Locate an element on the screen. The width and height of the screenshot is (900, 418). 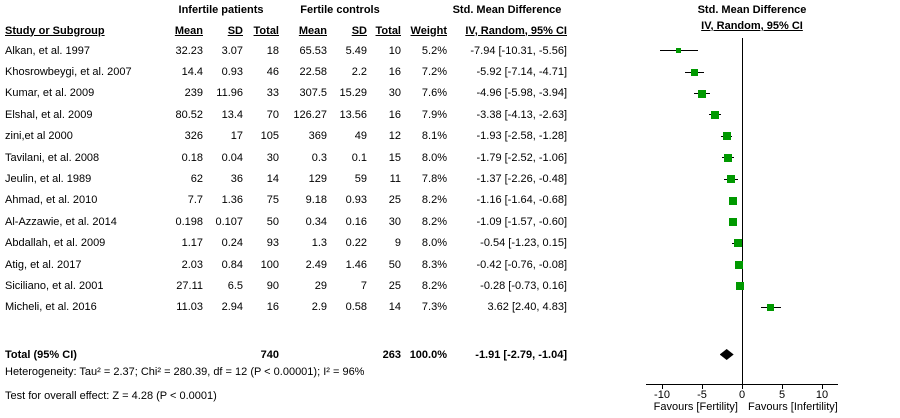
total-diamond is located at coordinates (726, 354).